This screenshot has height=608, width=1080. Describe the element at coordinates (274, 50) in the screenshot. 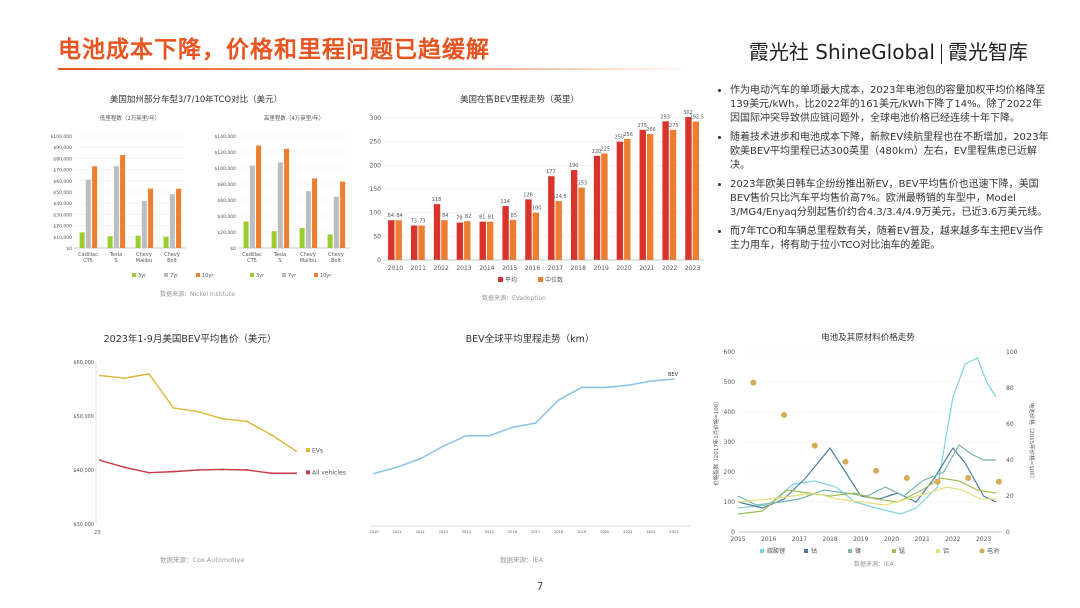

I see `page-title: 电池成本下降，价格和里程问题已趋缓解` at that location.